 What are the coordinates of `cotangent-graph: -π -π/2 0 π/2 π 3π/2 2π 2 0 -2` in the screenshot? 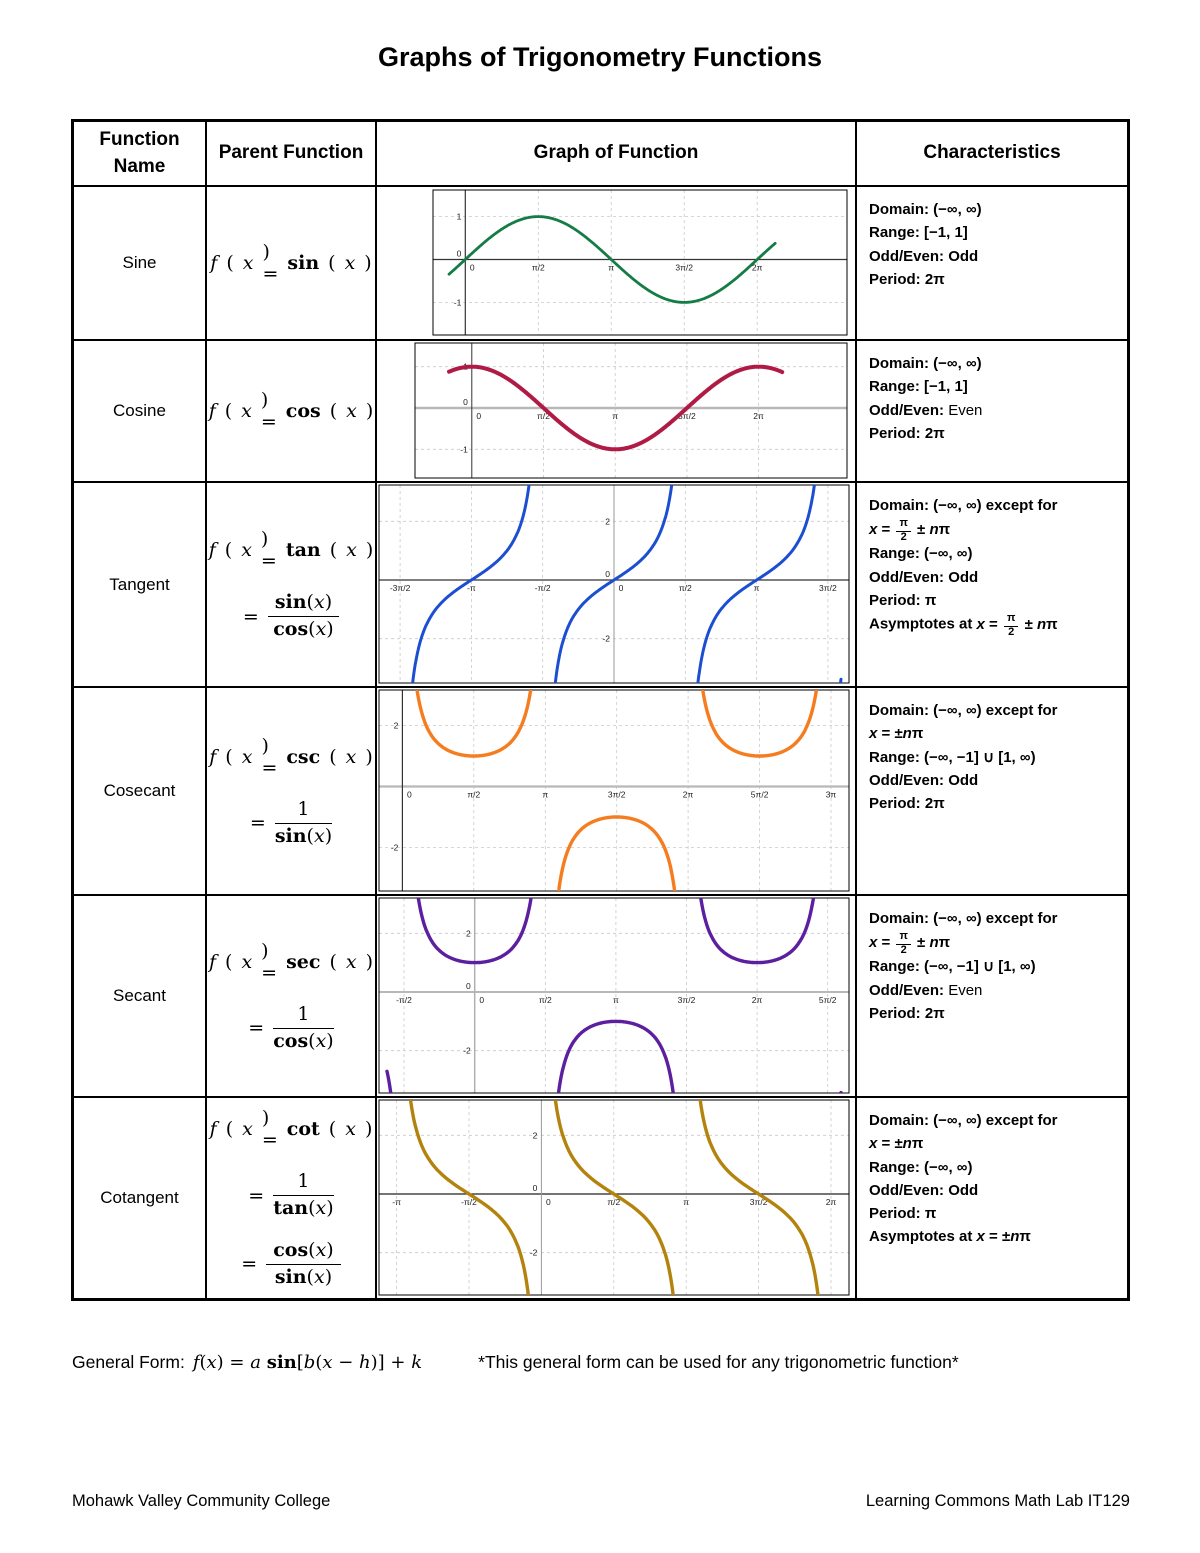 It's located at (614, 1197).